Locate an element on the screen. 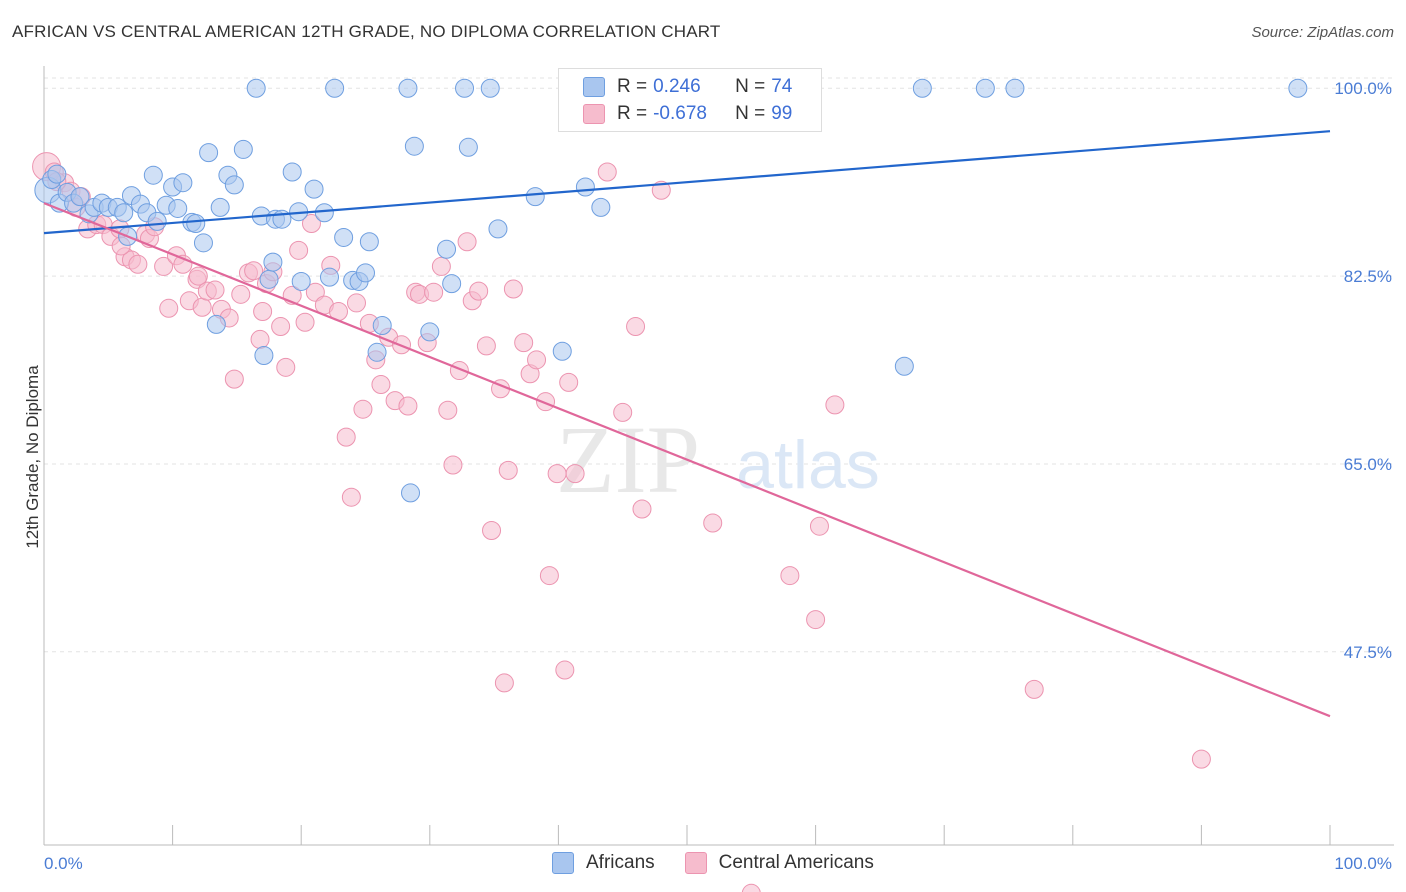  source-credit: Source: ZipAtlas.com is located at coordinates (1322, 32).